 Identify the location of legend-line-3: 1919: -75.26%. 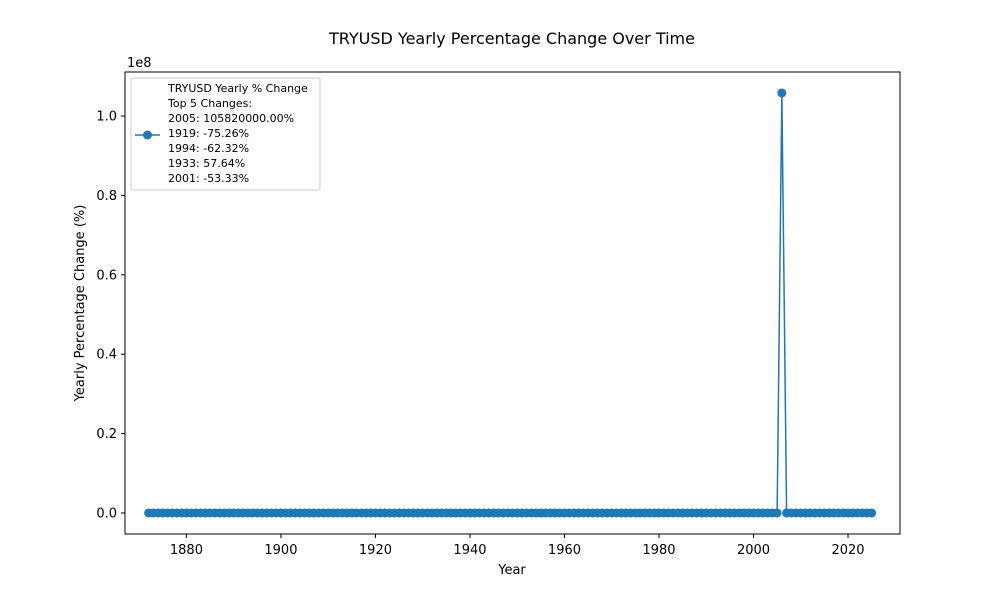
(208, 133).